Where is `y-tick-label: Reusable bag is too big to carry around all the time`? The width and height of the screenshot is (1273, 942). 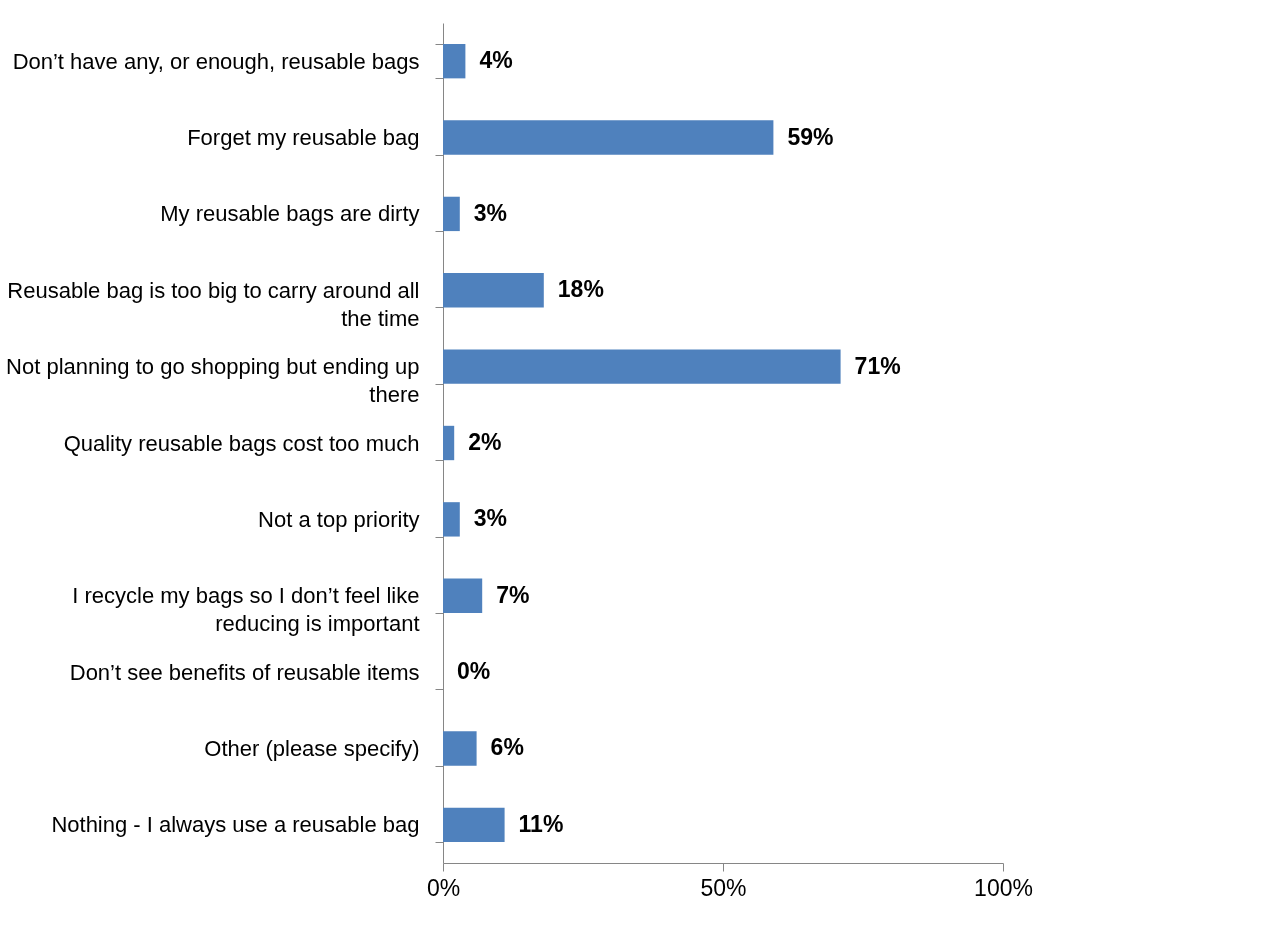 y-tick-label: Reusable bag is too big to carry around all the time is located at coordinates (213, 304).